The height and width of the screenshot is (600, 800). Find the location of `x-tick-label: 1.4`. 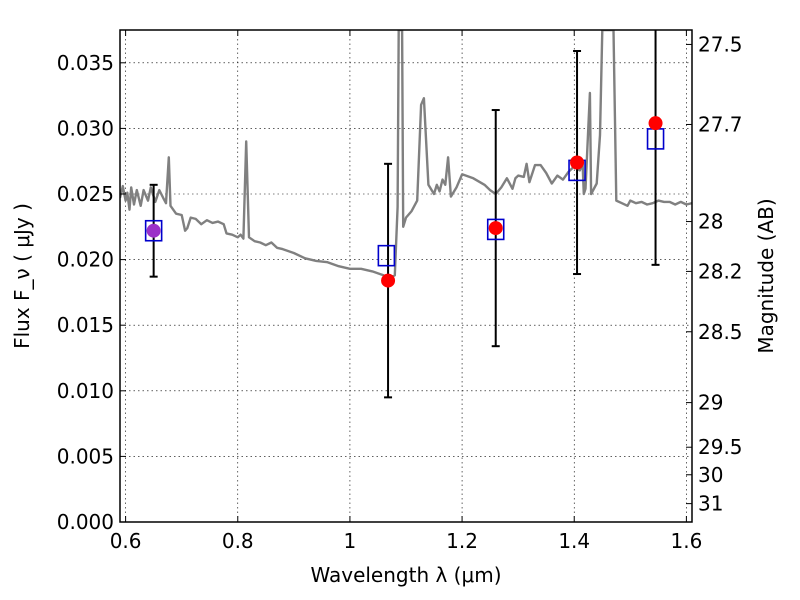

x-tick-label: 1.4 is located at coordinates (574, 541).